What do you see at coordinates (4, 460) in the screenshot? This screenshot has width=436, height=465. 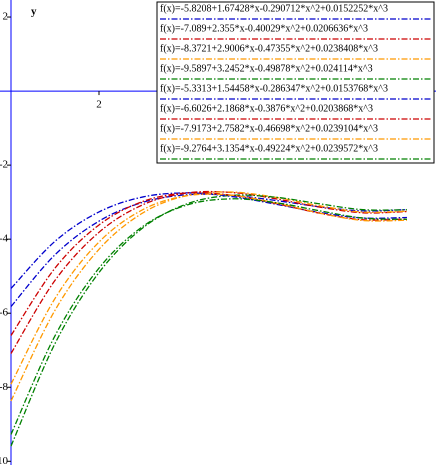 I see `y-tick-label: -10` at bounding box center [4, 460].